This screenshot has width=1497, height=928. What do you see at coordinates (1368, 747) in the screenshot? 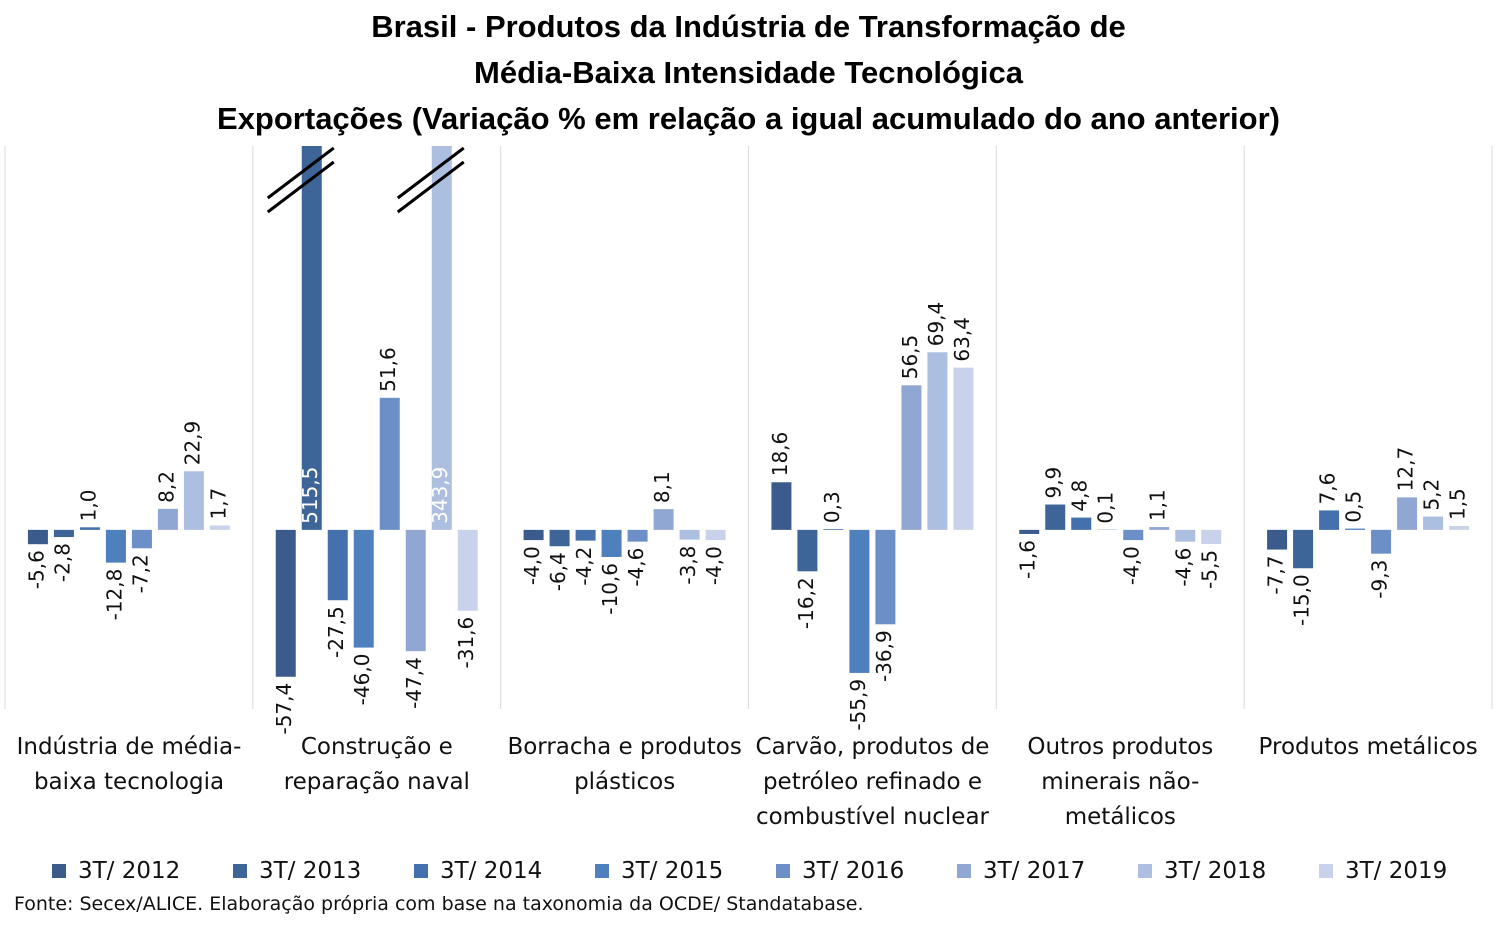
I see `x-tick-label: Produtos metálicos` at bounding box center [1368, 747].